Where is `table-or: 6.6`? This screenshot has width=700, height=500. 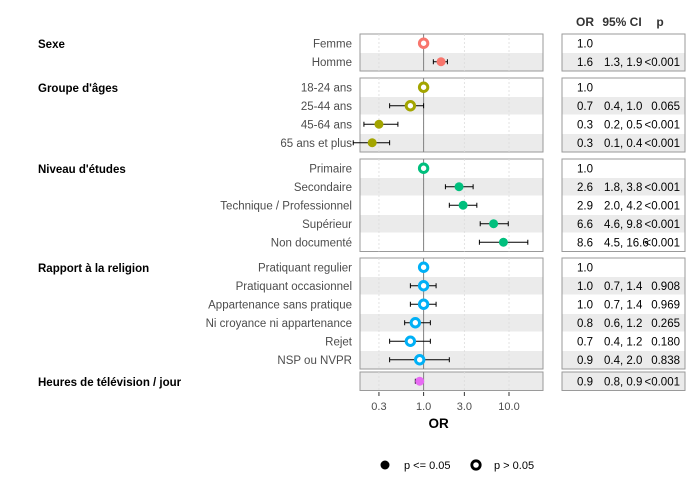 table-or: 6.6 is located at coordinates (585, 225).